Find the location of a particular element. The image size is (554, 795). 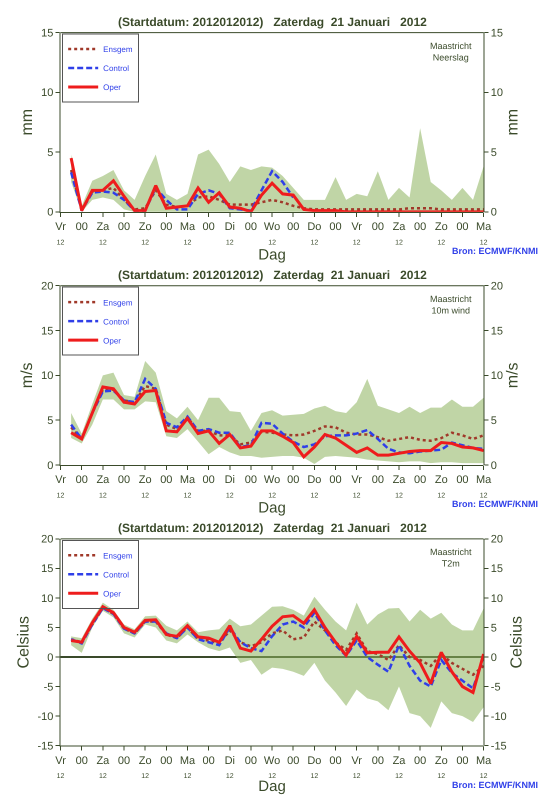

annotation: Maastricht Neerslag is located at coordinates (451, 52).